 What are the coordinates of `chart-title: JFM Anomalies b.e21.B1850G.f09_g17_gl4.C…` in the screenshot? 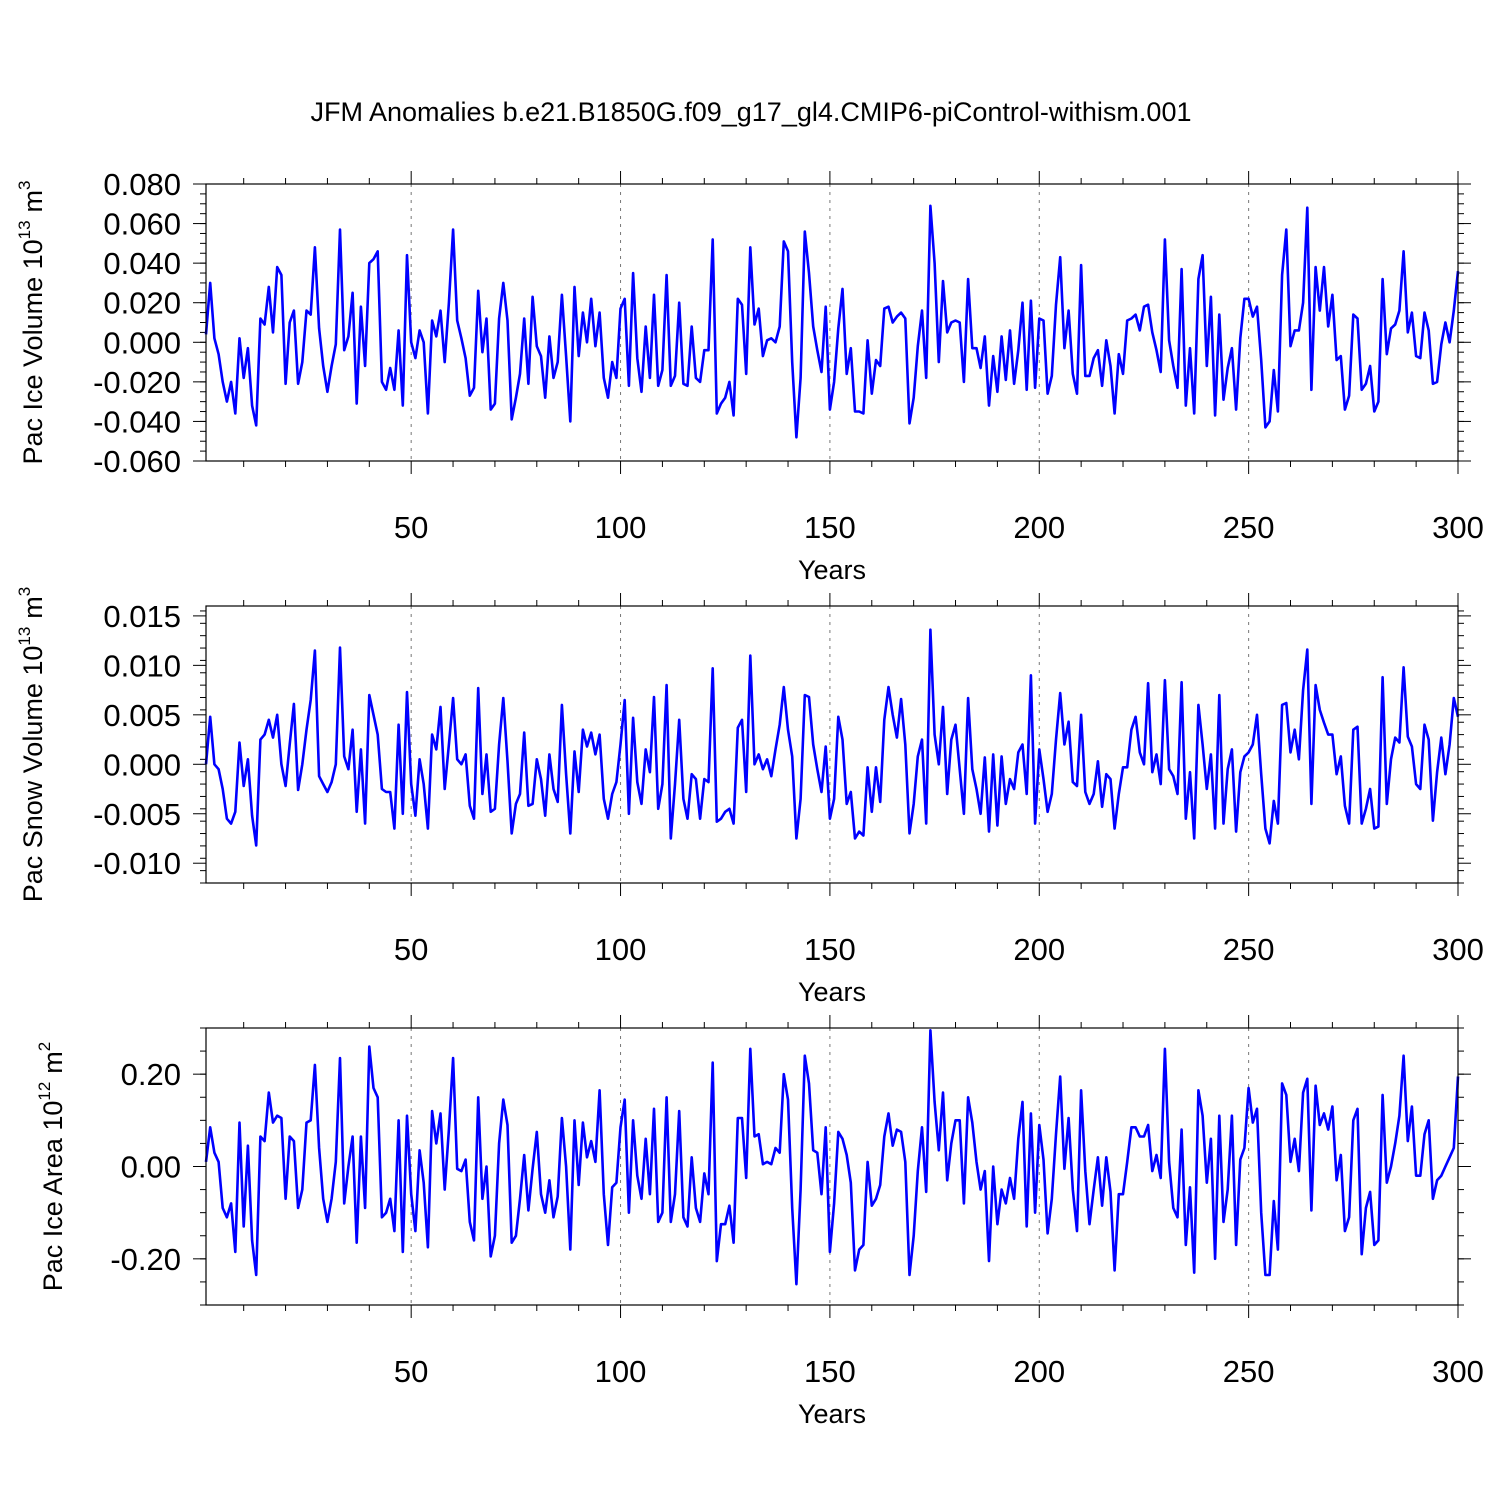 It's located at (751, 112).